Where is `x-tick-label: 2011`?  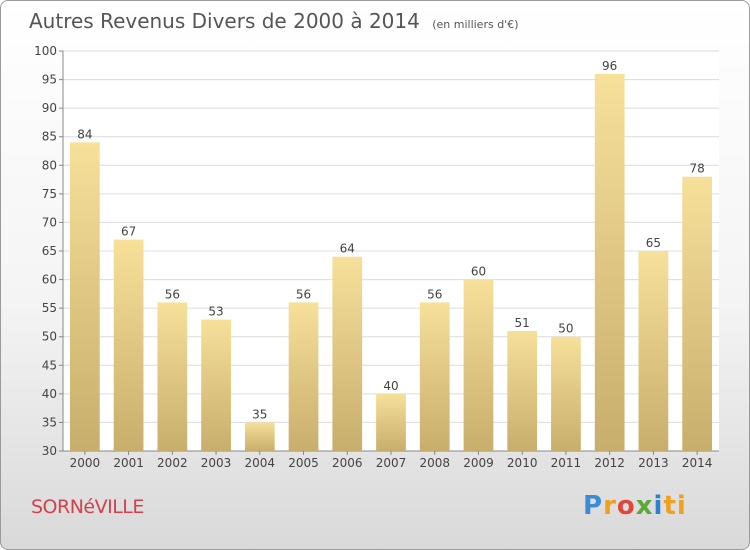 x-tick-label: 2011 is located at coordinates (566, 463).